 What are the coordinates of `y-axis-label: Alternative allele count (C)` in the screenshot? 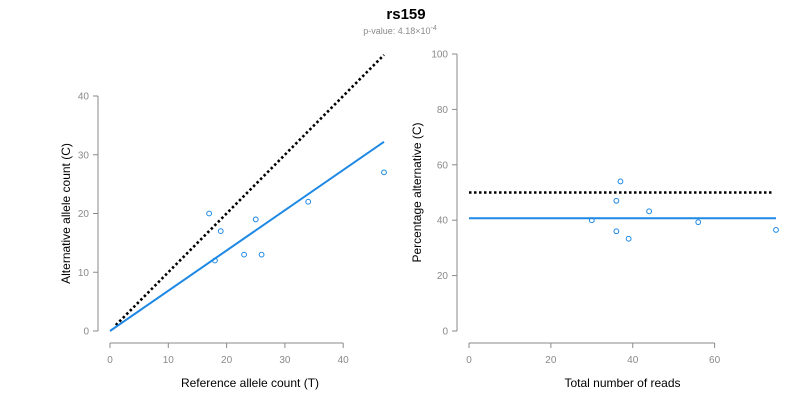 It's located at (66, 213).